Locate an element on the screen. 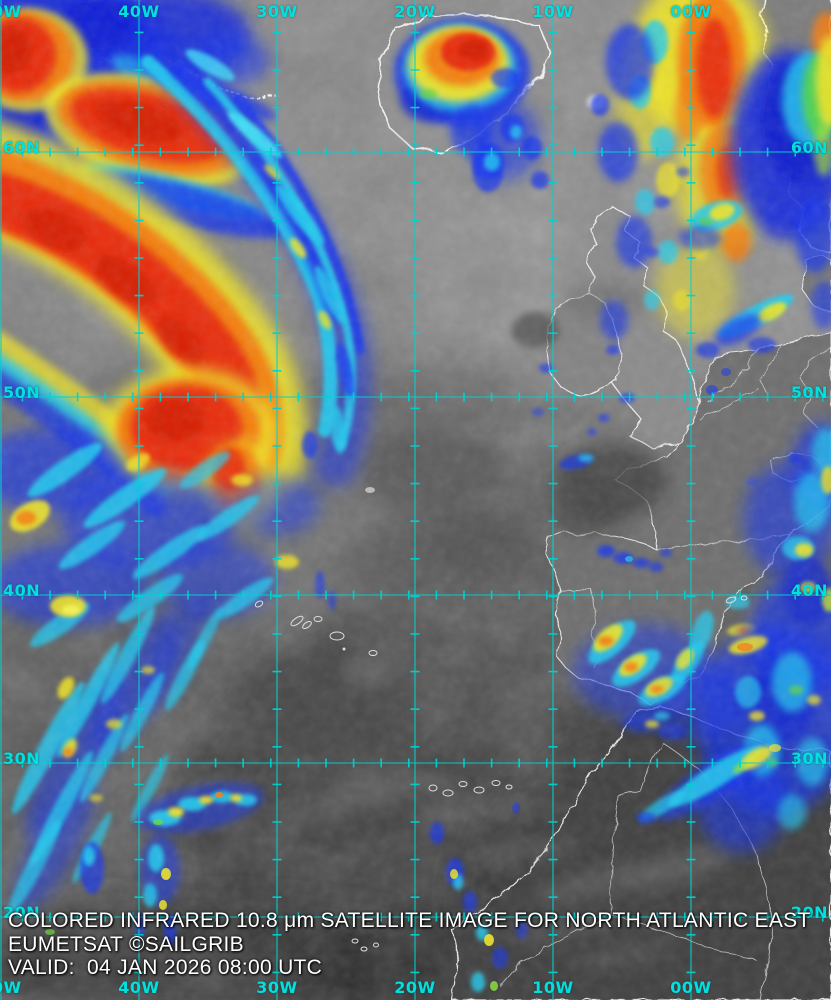 The image size is (831, 1000). lat-label-left-30n: 30N is located at coordinates (22, 758).